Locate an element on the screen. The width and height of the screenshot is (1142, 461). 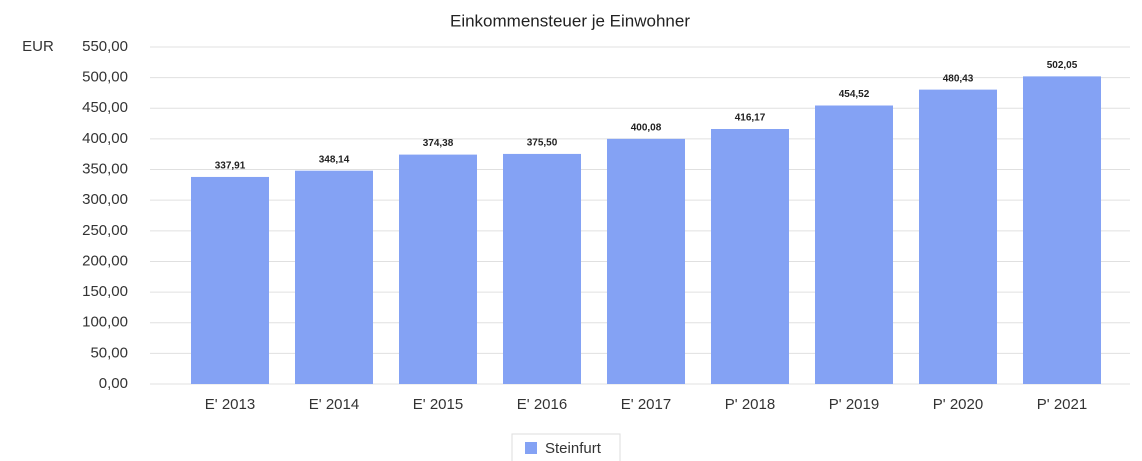
value-label: 337,91 is located at coordinates (230, 166).